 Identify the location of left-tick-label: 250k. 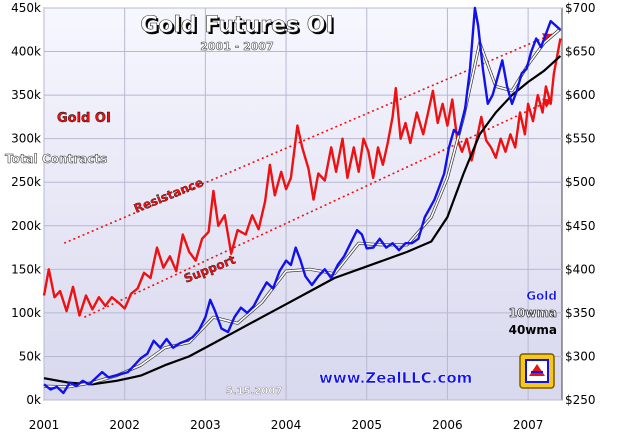
(26, 182).